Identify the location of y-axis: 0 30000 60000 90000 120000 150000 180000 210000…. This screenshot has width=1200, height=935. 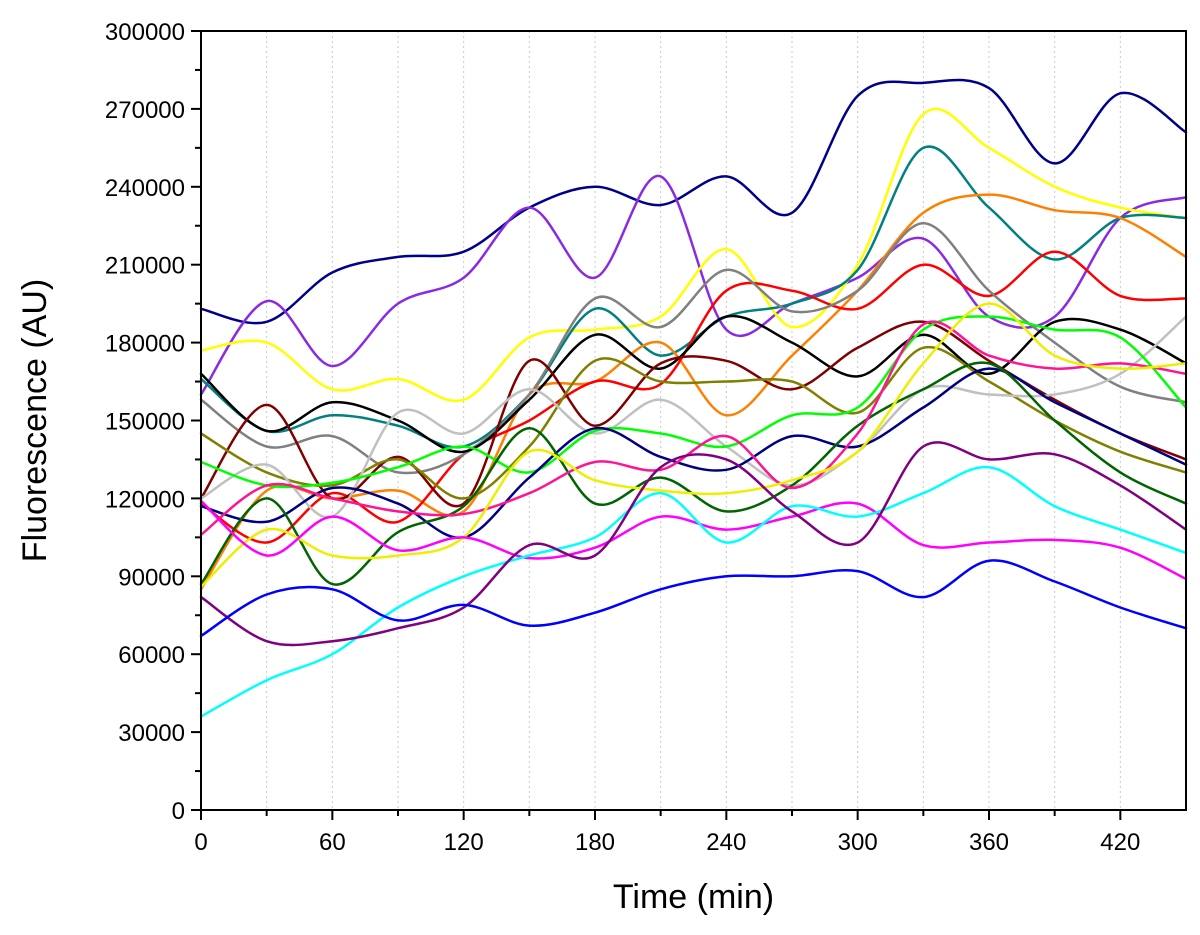
(153, 422).